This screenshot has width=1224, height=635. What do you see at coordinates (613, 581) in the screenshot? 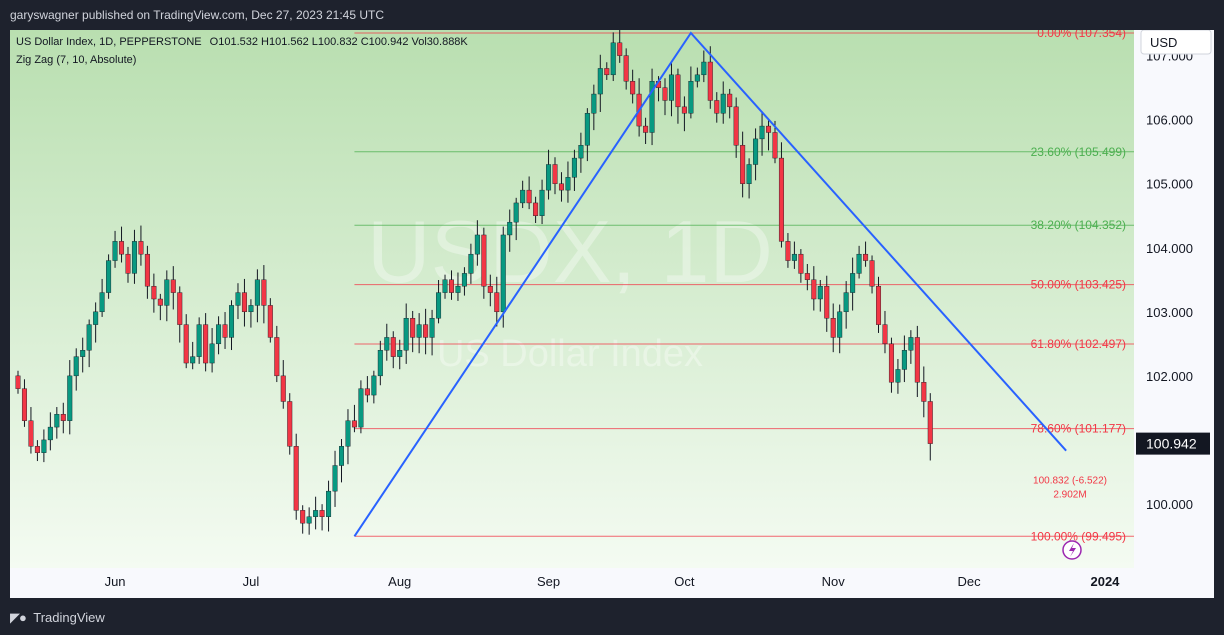
I see `time-axis: Jun Jul Aug Sep Oct Nov Dec 2024` at bounding box center [613, 581].